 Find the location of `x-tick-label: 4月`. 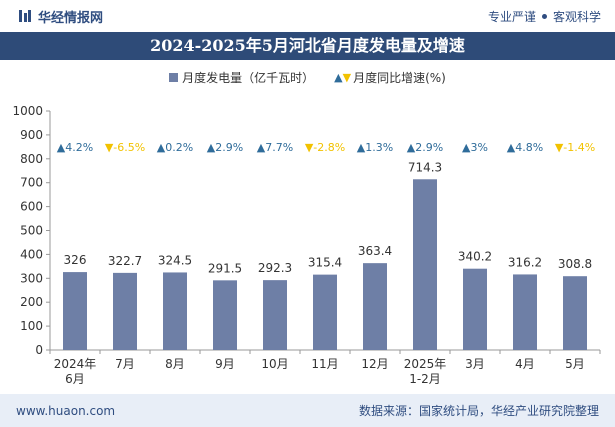

x-tick-label: 4月 is located at coordinates (525, 364).